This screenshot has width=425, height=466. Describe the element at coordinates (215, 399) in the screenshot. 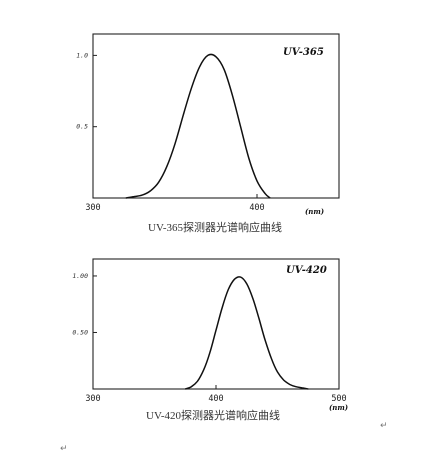

I see `chart2-x-tick-label: 400` at that location.